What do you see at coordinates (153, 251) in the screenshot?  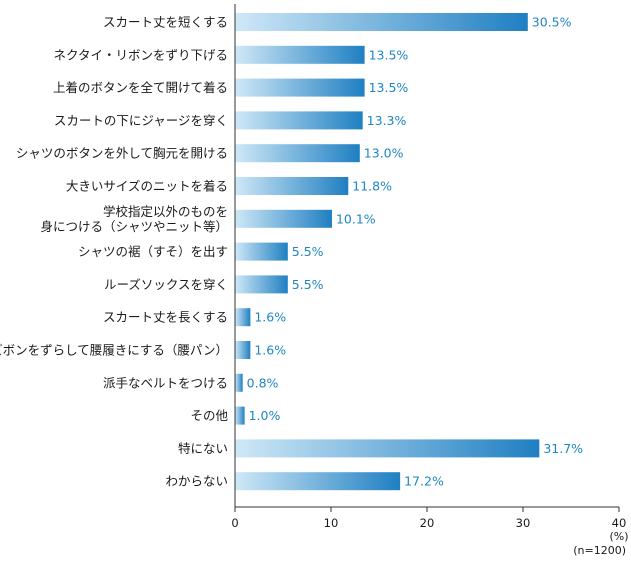 I see `category-label: シャツの裾（すそ）を出す` at bounding box center [153, 251].